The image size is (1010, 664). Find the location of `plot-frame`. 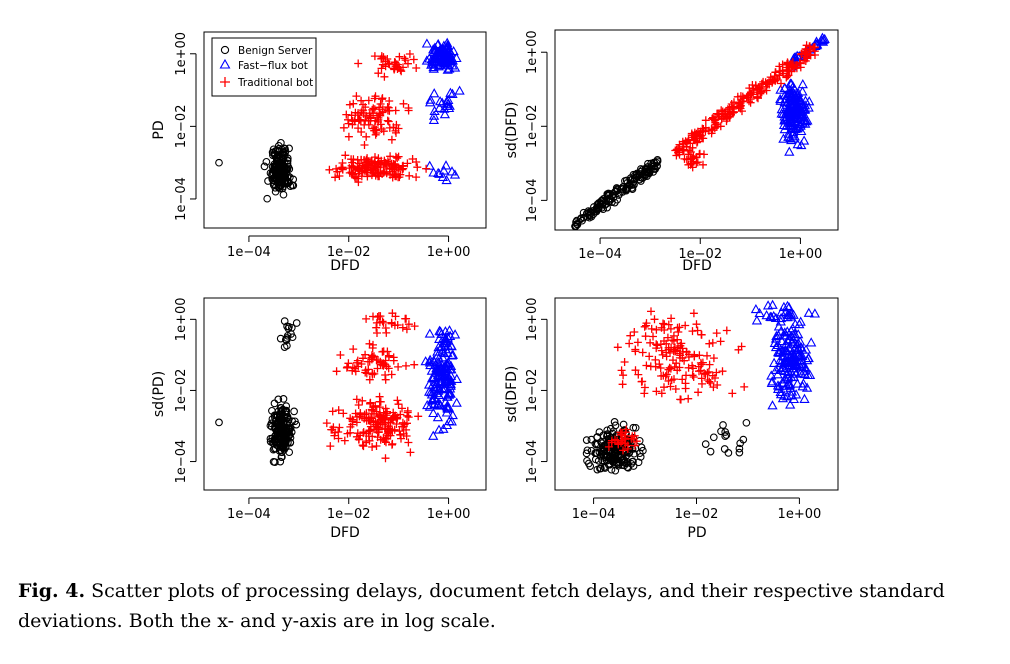

plot-frame is located at coordinates (345, 394).